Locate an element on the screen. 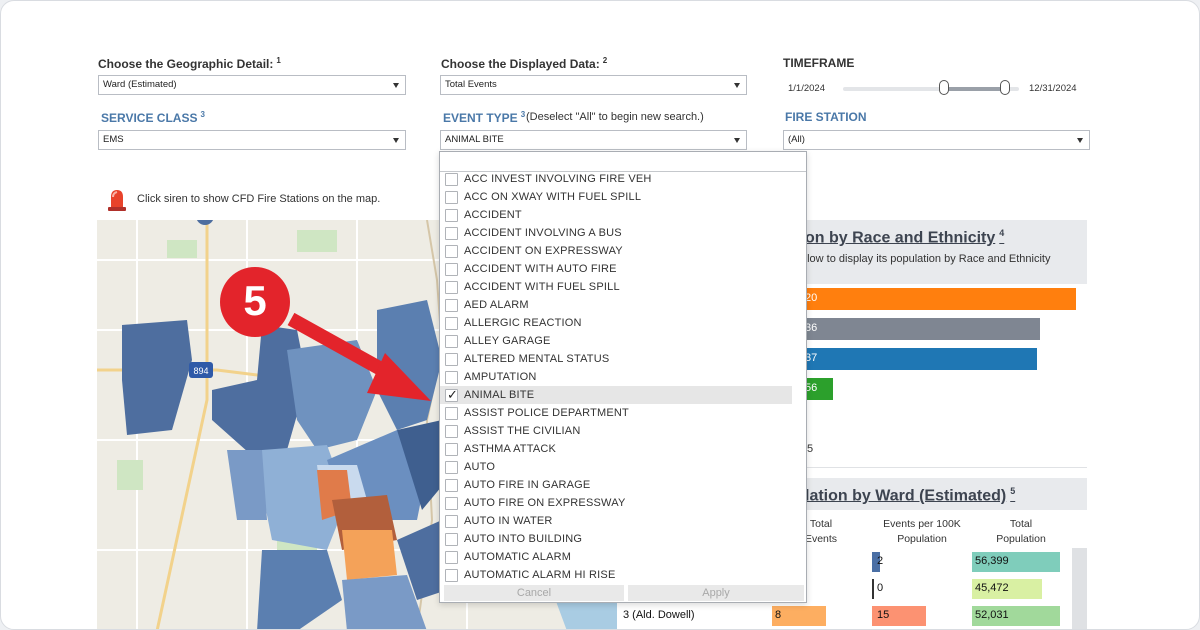  race-bar: 36 is located at coordinates (915, 329).